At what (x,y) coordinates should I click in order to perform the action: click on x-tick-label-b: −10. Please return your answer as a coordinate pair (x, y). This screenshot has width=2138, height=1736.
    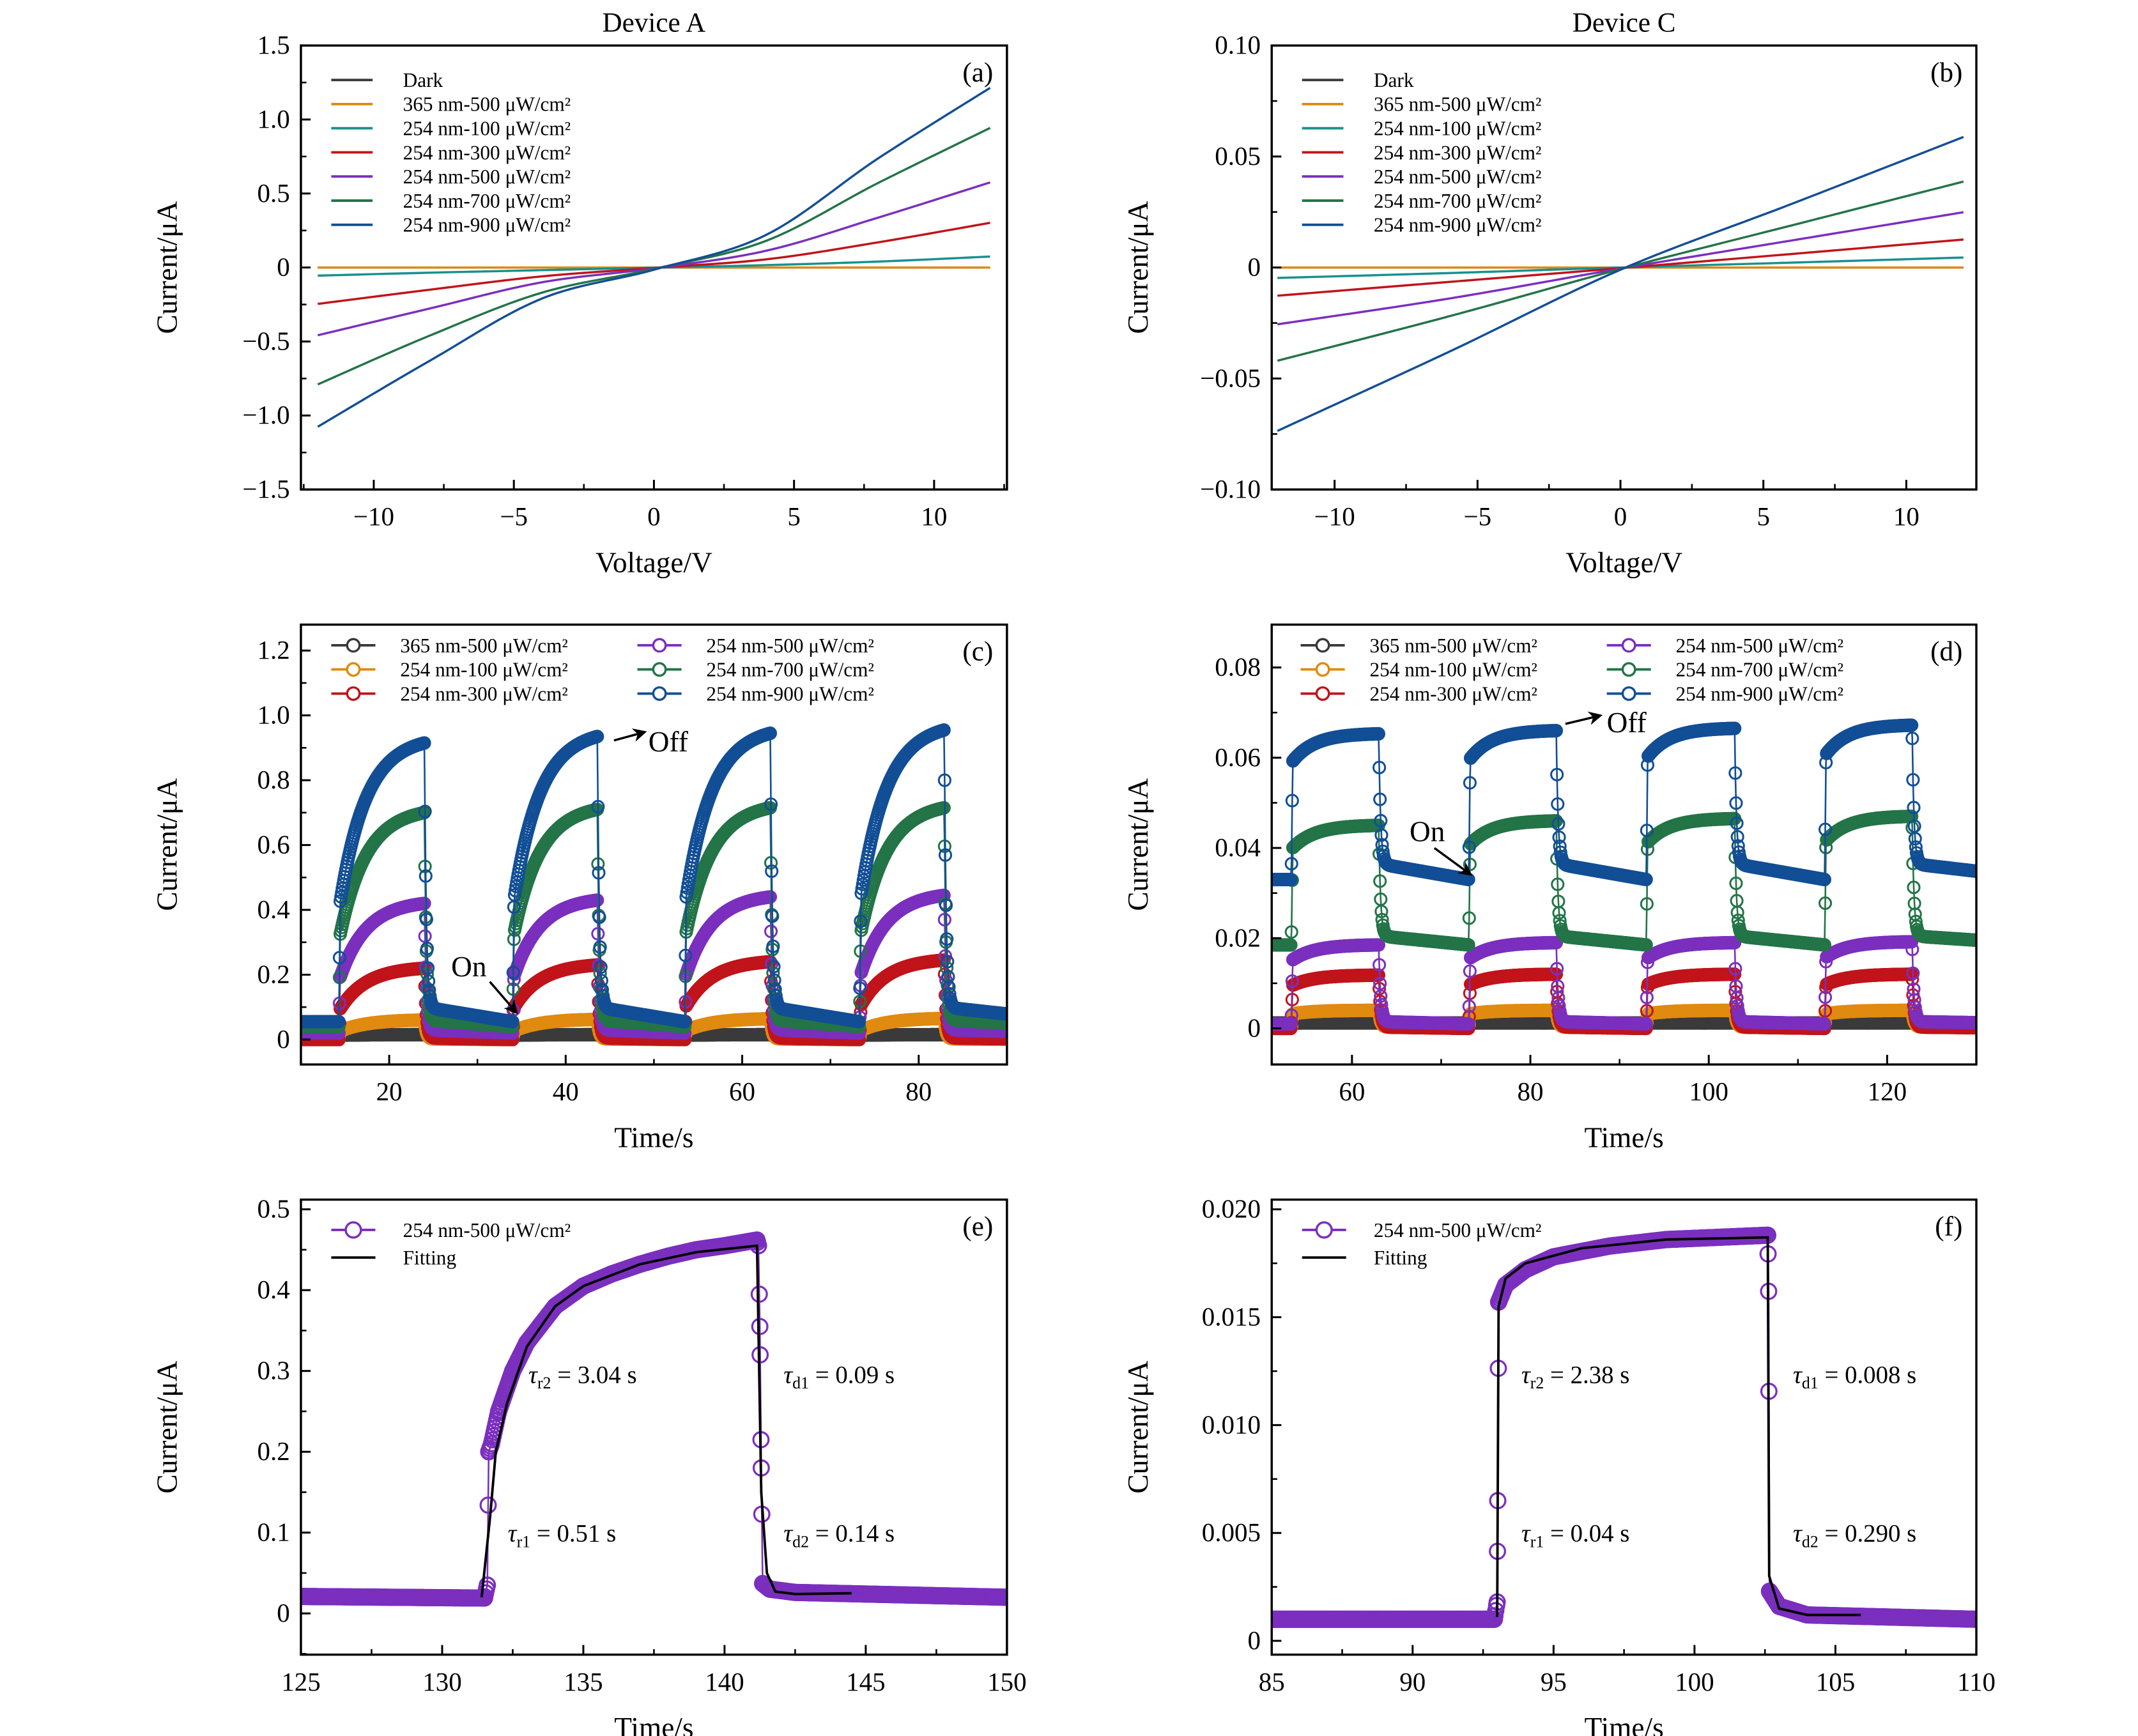
    Looking at the image, I should click on (1334, 516).